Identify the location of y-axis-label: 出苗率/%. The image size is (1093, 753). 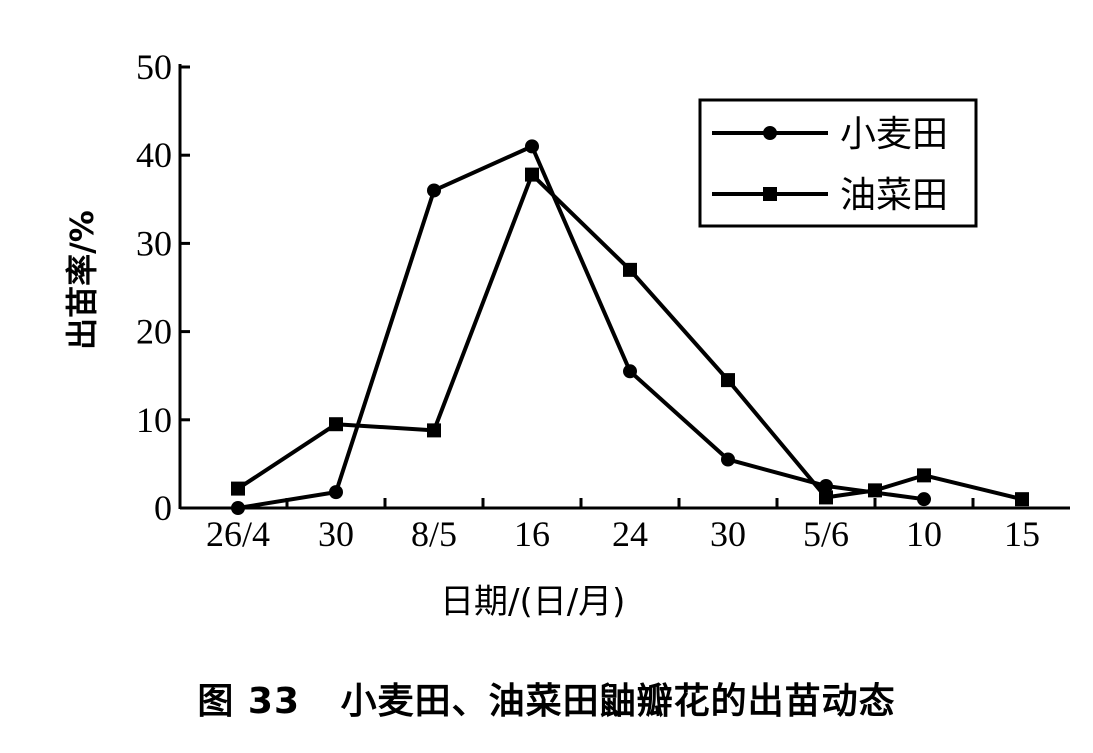
(80, 280).